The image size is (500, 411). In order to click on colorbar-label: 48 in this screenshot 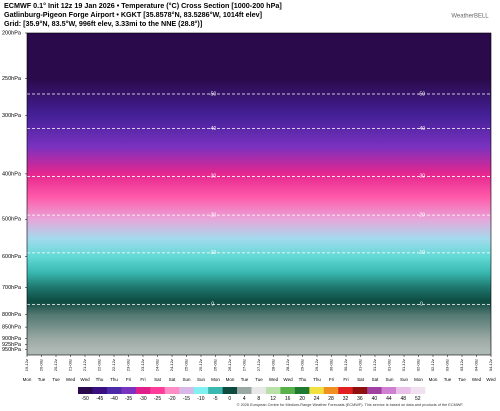, I will do `click(404, 399)`.